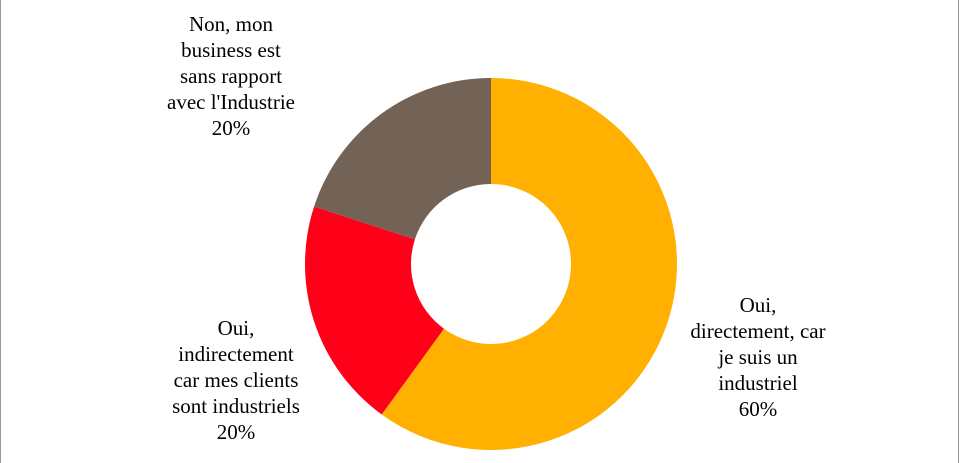 This screenshot has height=463, width=959. I want to click on label-line: sont industriels, so click(236, 406).